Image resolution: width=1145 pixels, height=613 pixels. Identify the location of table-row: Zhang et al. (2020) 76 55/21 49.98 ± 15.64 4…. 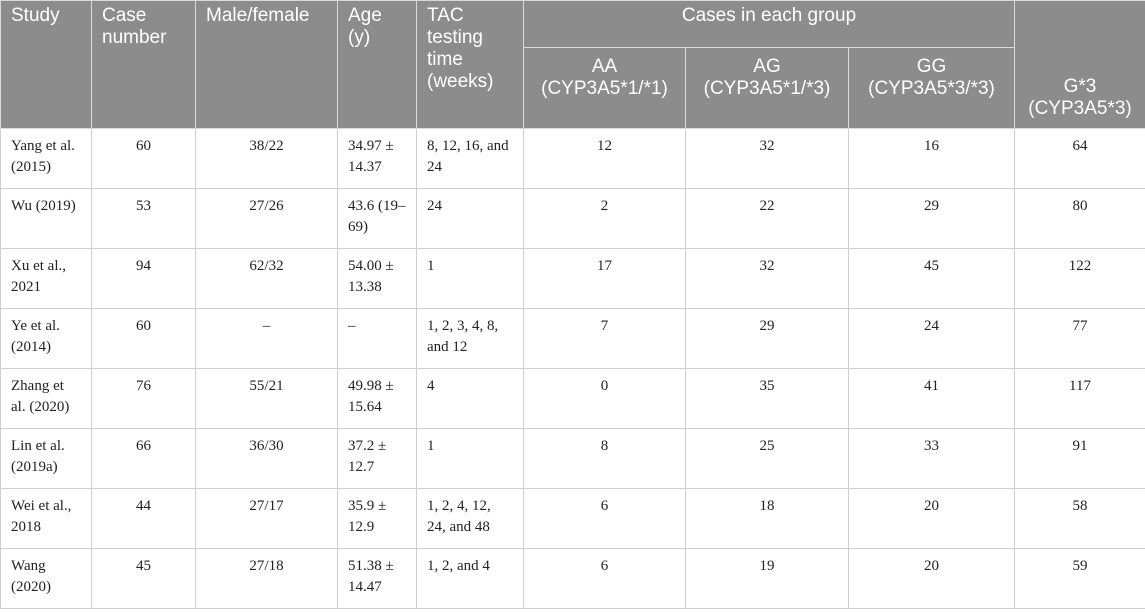
(572, 398).